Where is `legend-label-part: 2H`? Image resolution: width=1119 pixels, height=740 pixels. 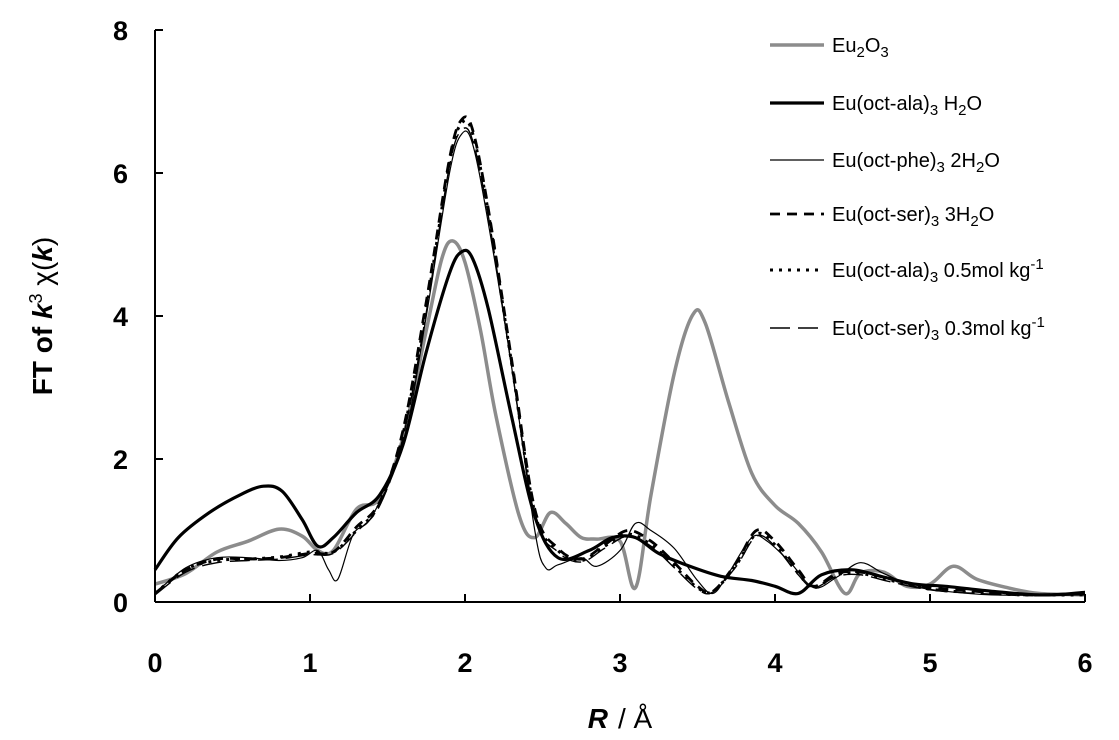 legend-label-part: 2H is located at coordinates (960, 161).